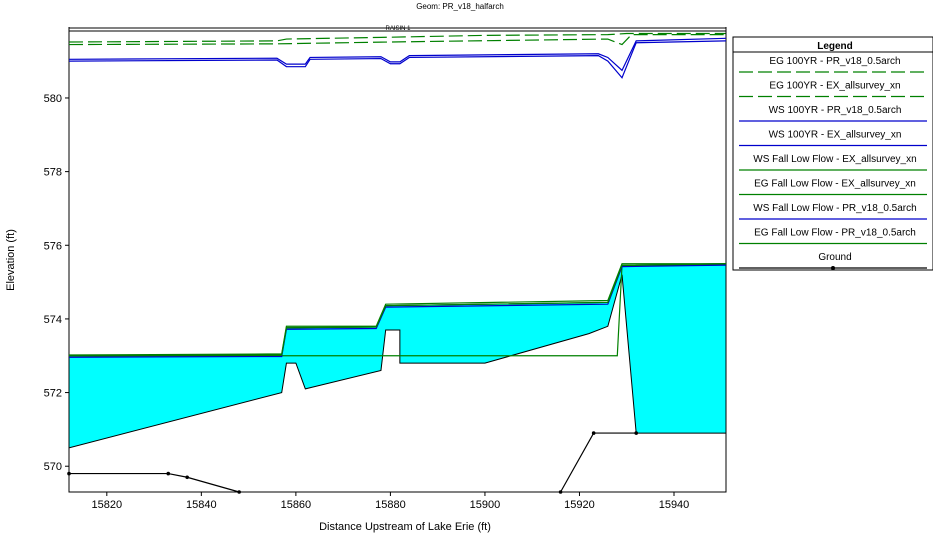 The width and height of the screenshot is (933, 533). What do you see at coordinates (398, 29) in the screenshot?
I see `reach-label: RAISIN 1` at bounding box center [398, 29].